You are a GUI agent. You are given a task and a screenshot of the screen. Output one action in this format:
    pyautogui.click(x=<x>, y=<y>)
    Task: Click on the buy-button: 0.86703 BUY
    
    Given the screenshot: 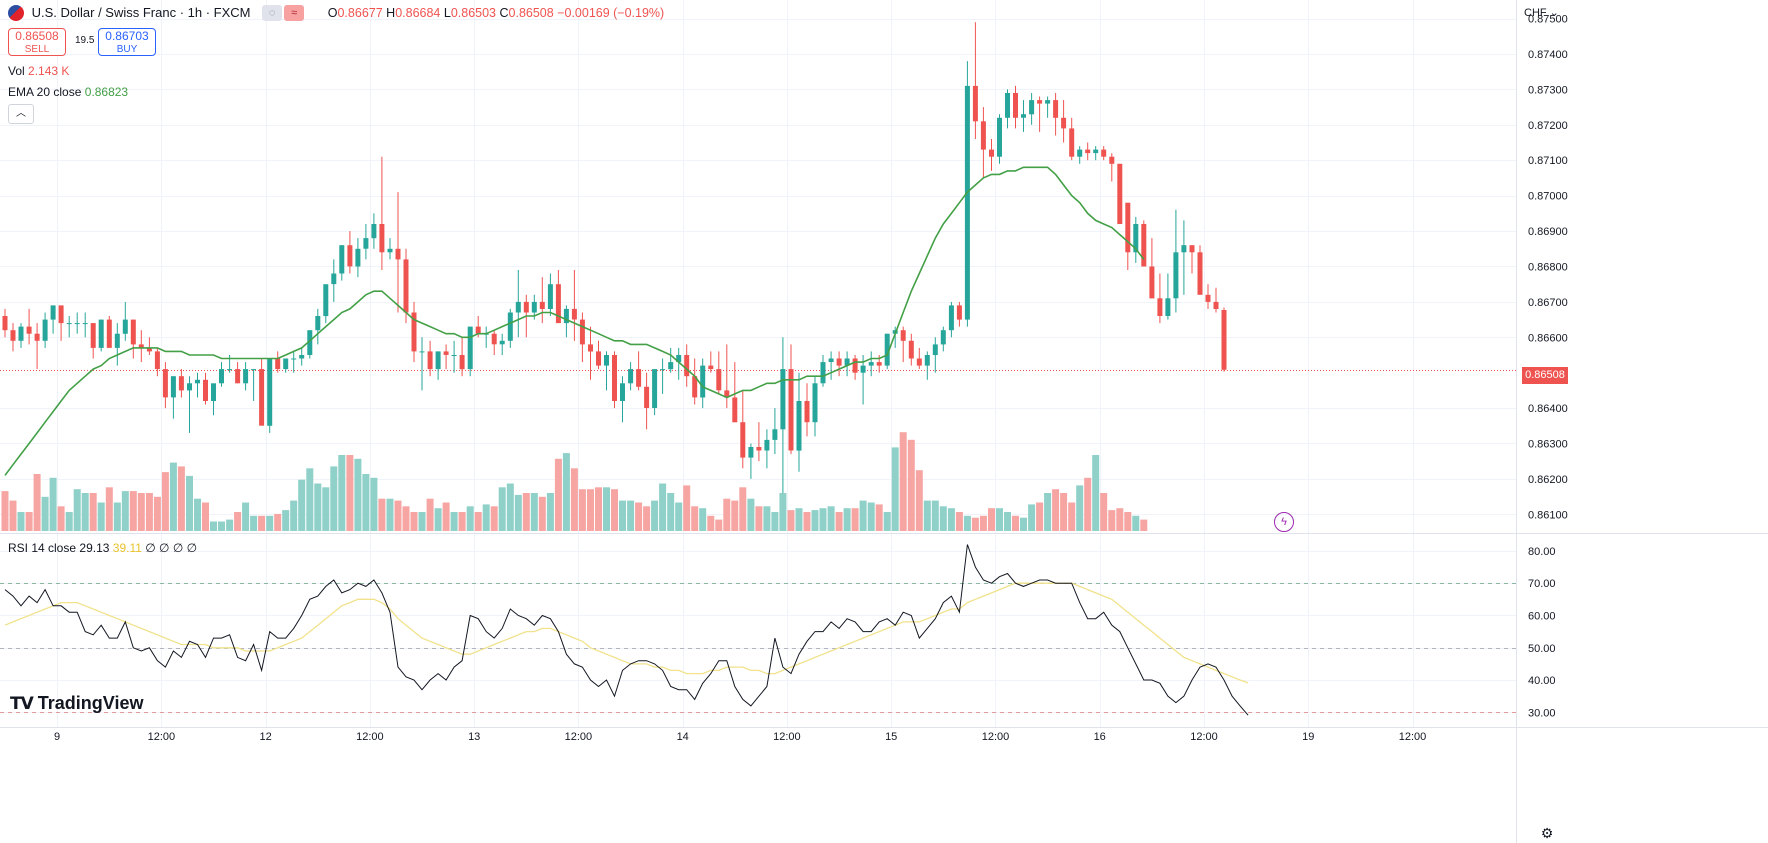 What is the action you would take?
    pyautogui.click(x=127, y=42)
    